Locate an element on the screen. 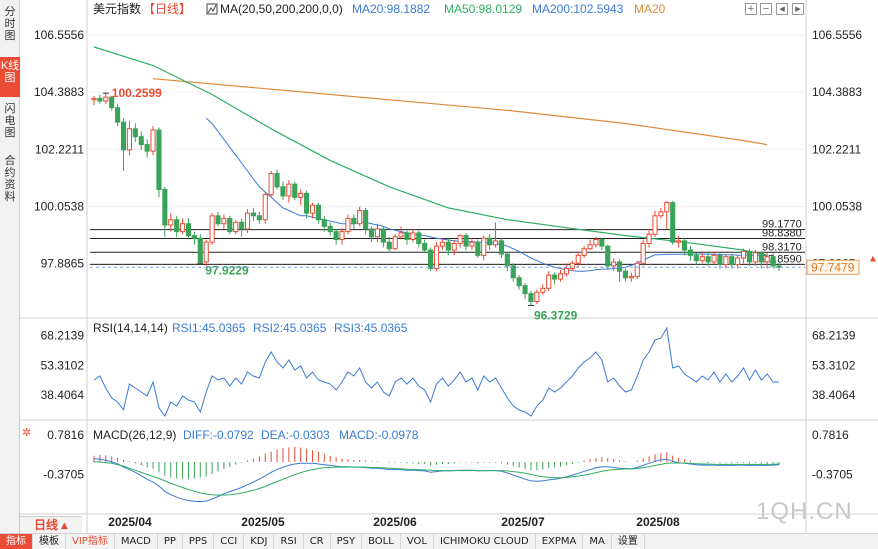  toolbar-tab: 指标 is located at coordinates (16, 541).